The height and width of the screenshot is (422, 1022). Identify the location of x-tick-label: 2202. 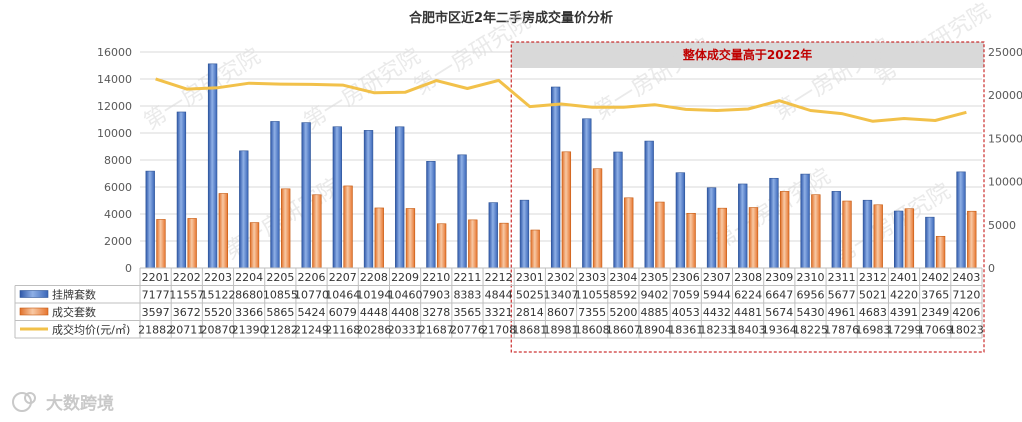
(187, 277).